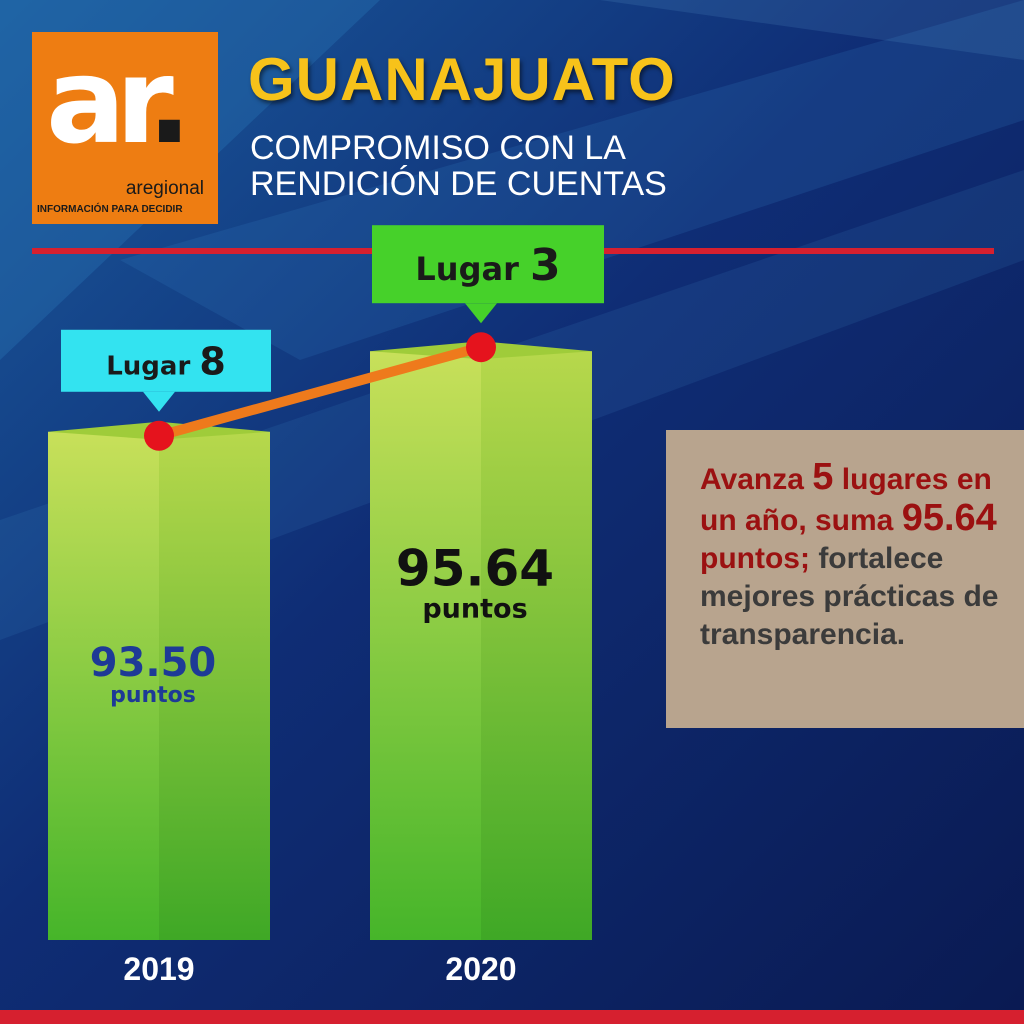 This screenshot has width=1024, height=1024. What do you see at coordinates (153, 663) in the screenshot?
I see `bar-value-label-2019: 93.50` at bounding box center [153, 663].